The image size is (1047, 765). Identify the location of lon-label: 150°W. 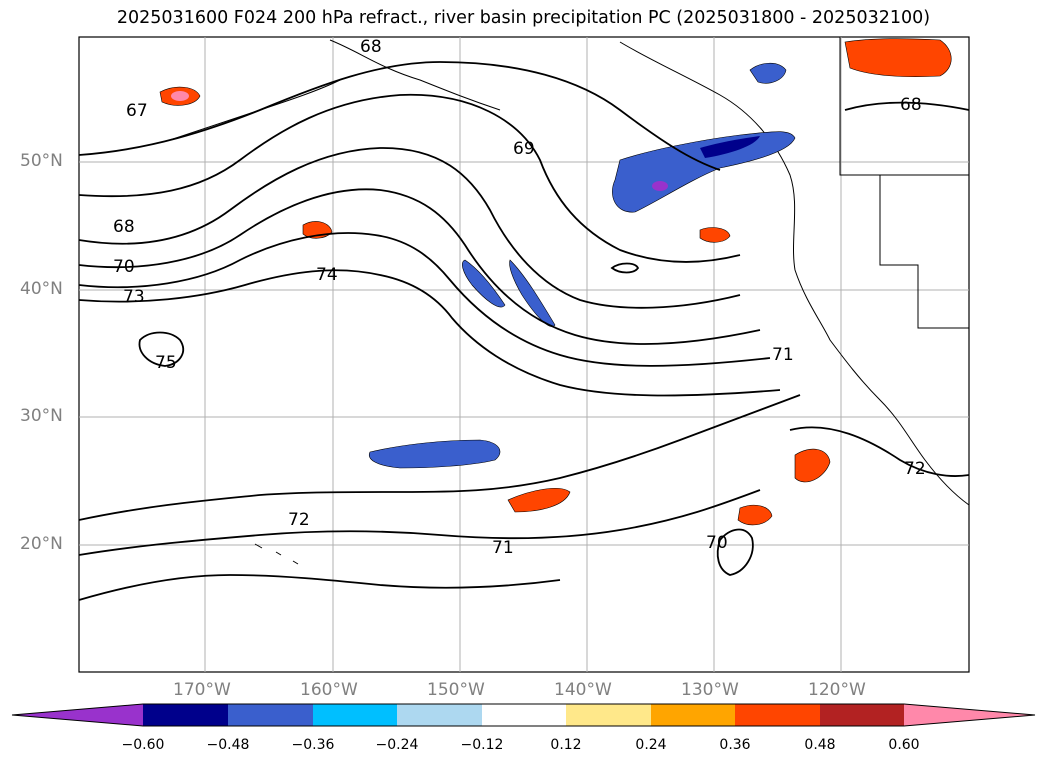
(456, 690).